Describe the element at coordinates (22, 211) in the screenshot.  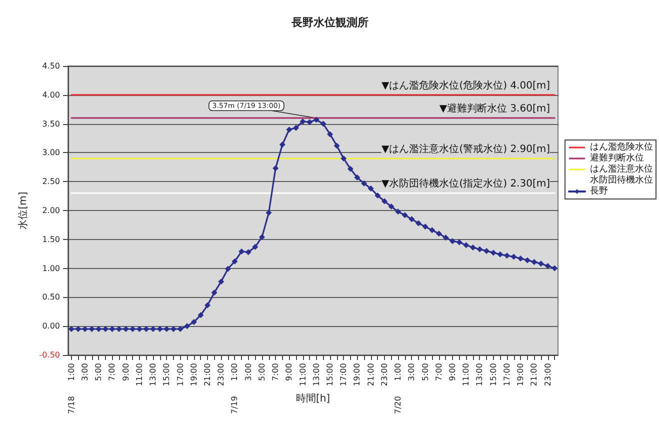
I see `y-axis-title: 水位[m]` at that location.